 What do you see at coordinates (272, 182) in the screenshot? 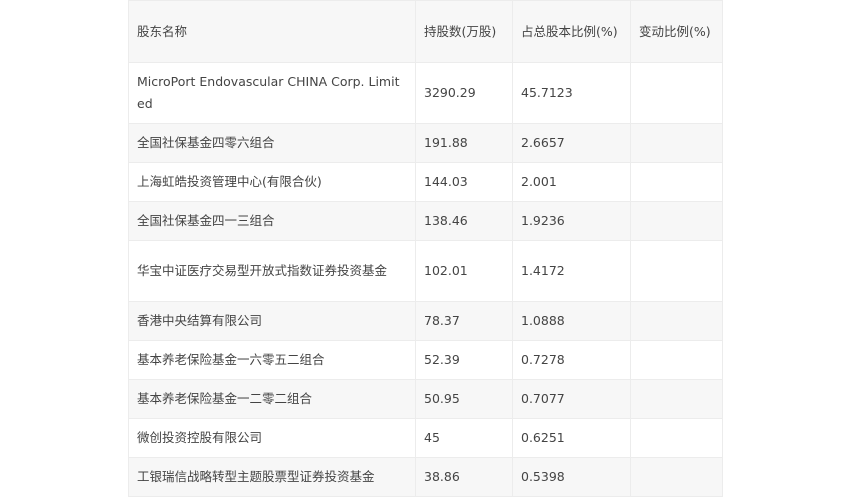
I see `cell-name: 上海虹皓投资管理中心(有限合伙)` at bounding box center [272, 182].